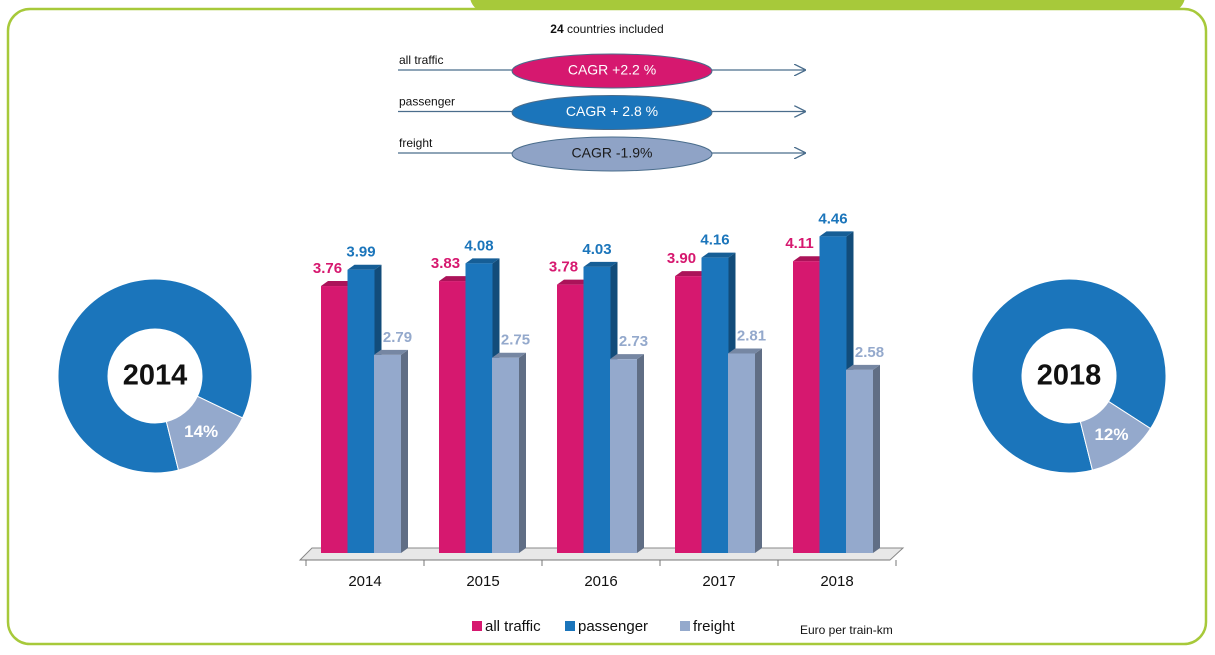  I want to click on x-tick-label: 2014, so click(364, 581).